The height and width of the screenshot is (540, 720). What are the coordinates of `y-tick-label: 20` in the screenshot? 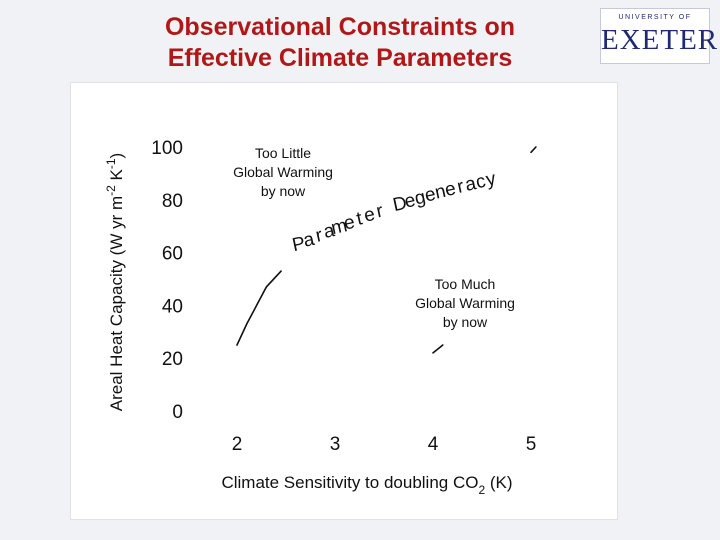 It's located at (172, 359).